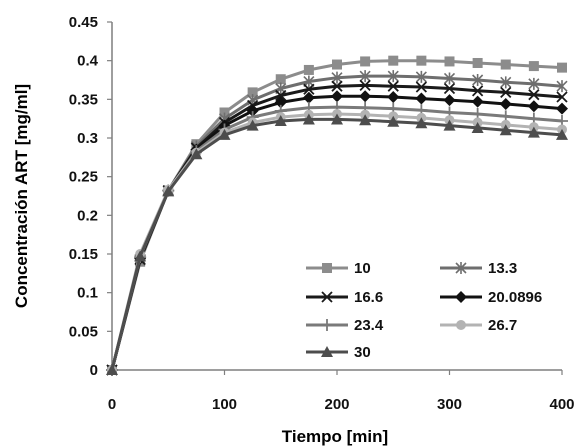 This screenshot has width=580, height=448. Describe the element at coordinates (224, 404) in the screenshot. I see `x-tick-label: 100` at that location.